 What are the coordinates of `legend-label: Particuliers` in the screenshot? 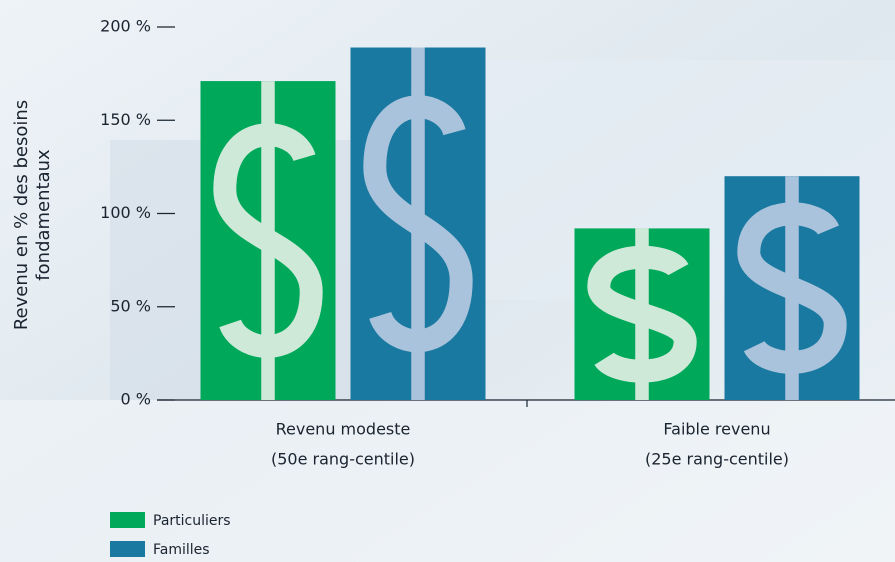 It's located at (192, 521).